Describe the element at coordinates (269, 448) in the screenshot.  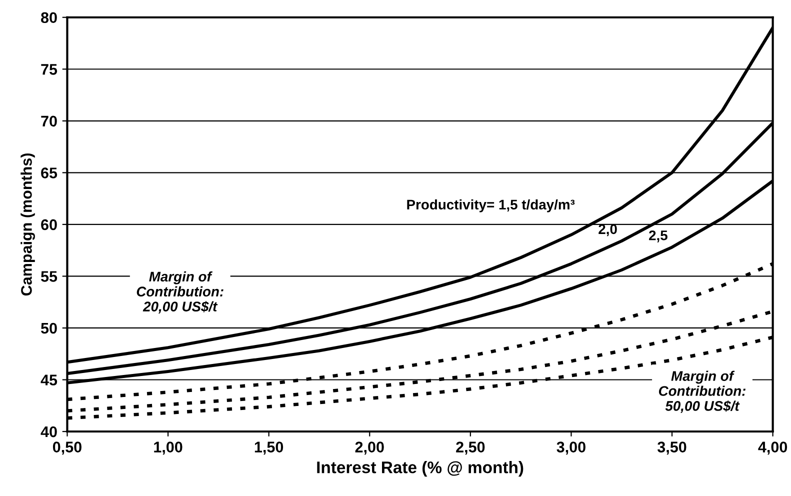
I see `x-tick-label: 1,50` at that location.